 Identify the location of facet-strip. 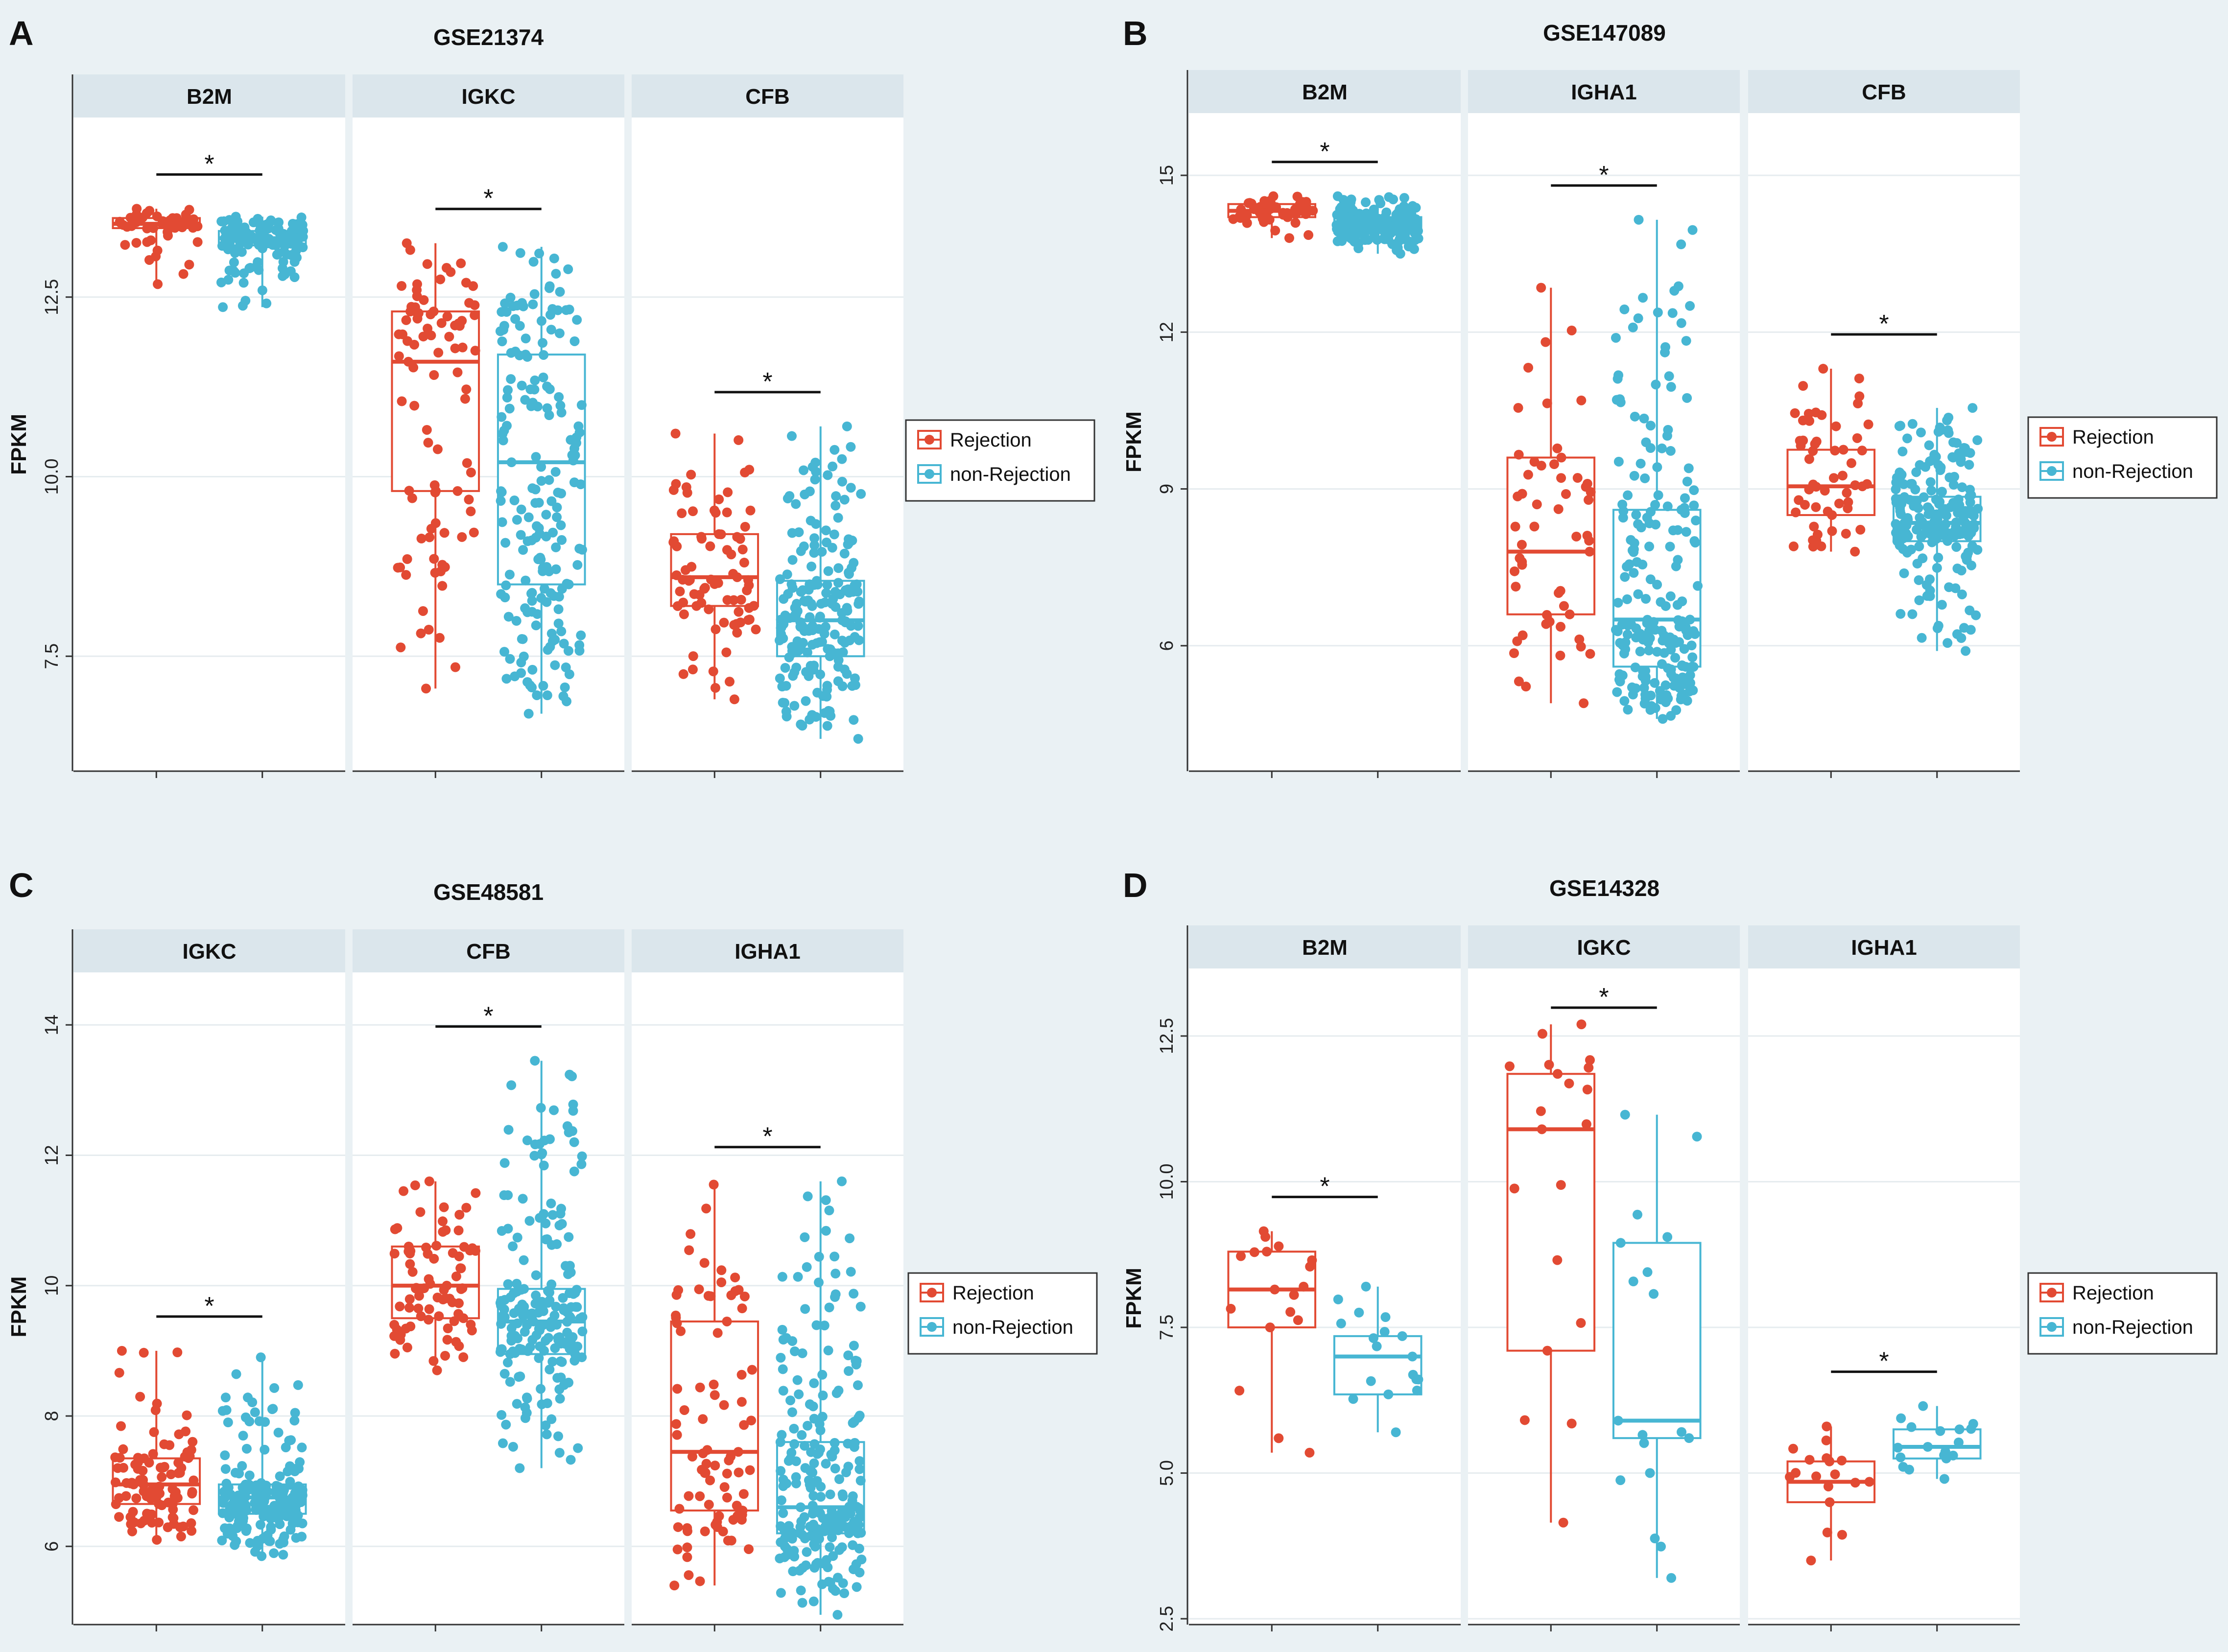
(768, 96).